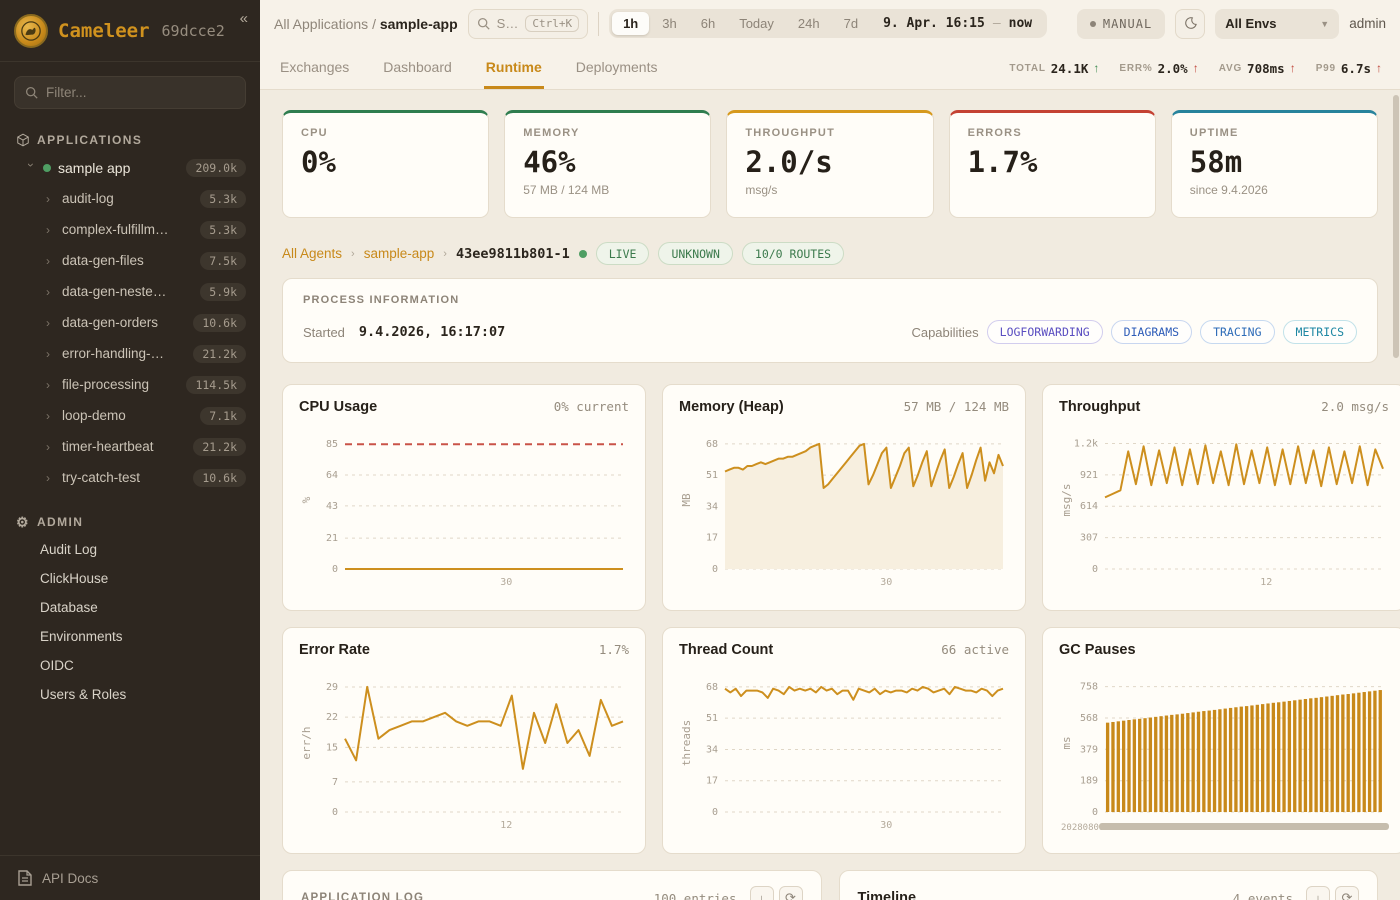 Image resolution: width=1400 pixels, height=900 pixels. I want to click on sidebar-route-item: › file-processing 114.5k, so click(130, 384).